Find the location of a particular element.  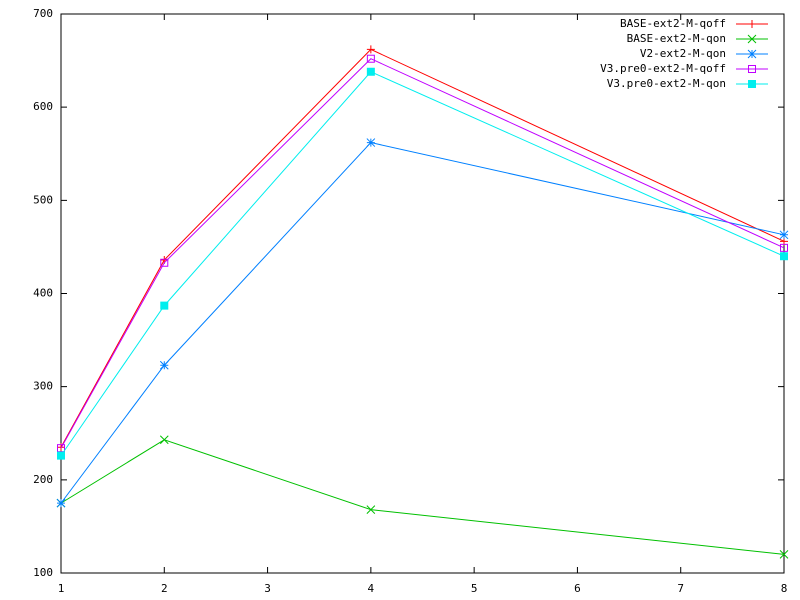

x-tick-label: 8 is located at coordinates (784, 588).